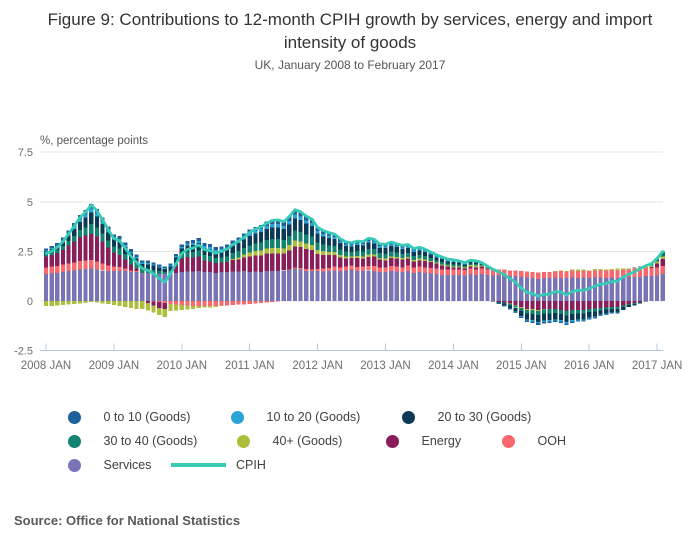  Describe the element at coordinates (25, 153) in the screenshot. I see `y-tick-label: 7.5` at that location.